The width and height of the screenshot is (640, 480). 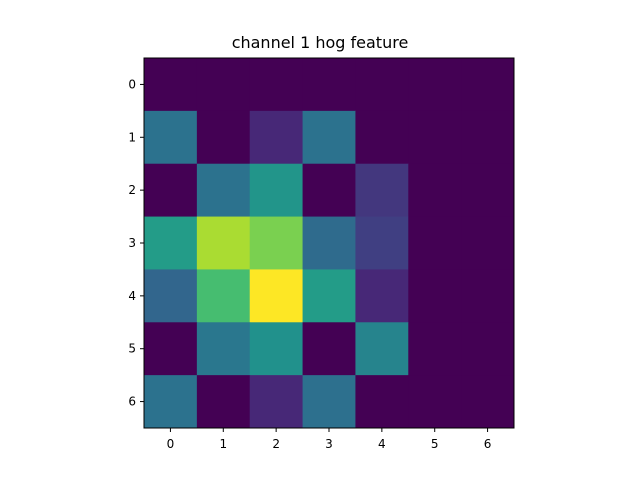 What do you see at coordinates (488, 444) in the screenshot?
I see `x-tick-label: 6` at bounding box center [488, 444].